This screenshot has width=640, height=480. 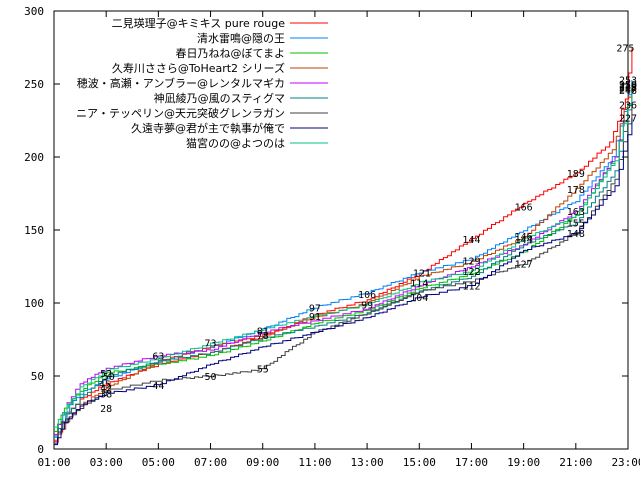 What do you see at coordinates (105, 384) in the screenshot?
I see `data-label: 45` at bounding box center [105, 384].